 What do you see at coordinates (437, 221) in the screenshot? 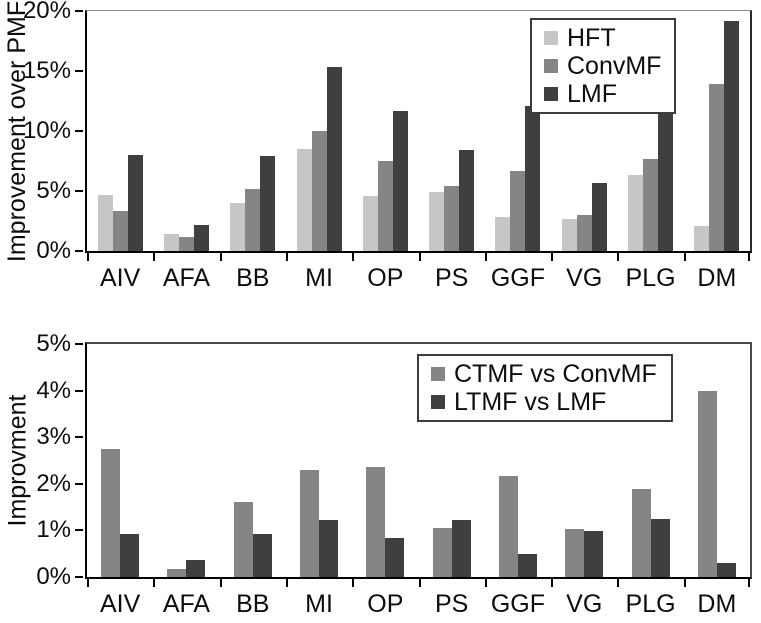
I see `bar-hft-ps` at bounding box center [437, 221].